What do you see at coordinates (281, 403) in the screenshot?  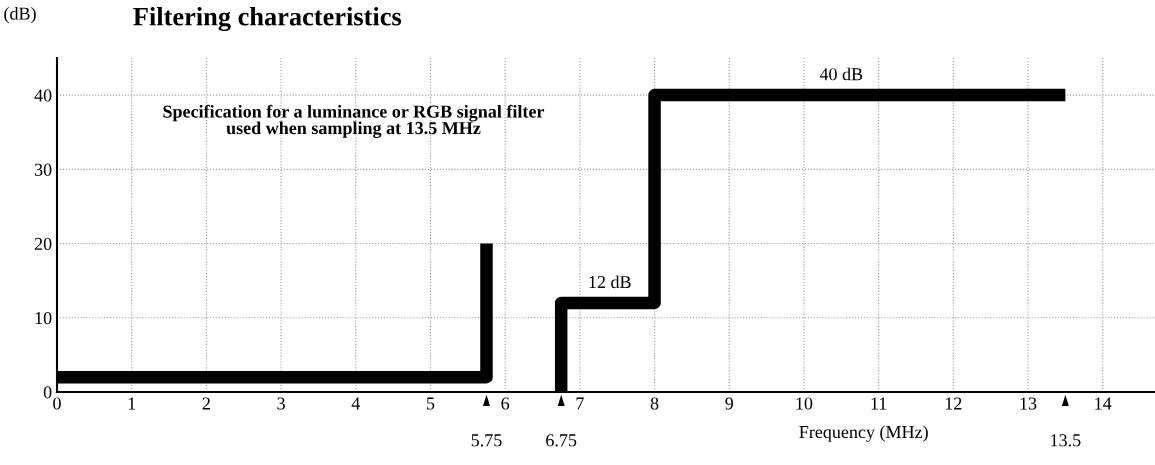 I see `x-tick-label: 3` at bounding box center [281, 403].